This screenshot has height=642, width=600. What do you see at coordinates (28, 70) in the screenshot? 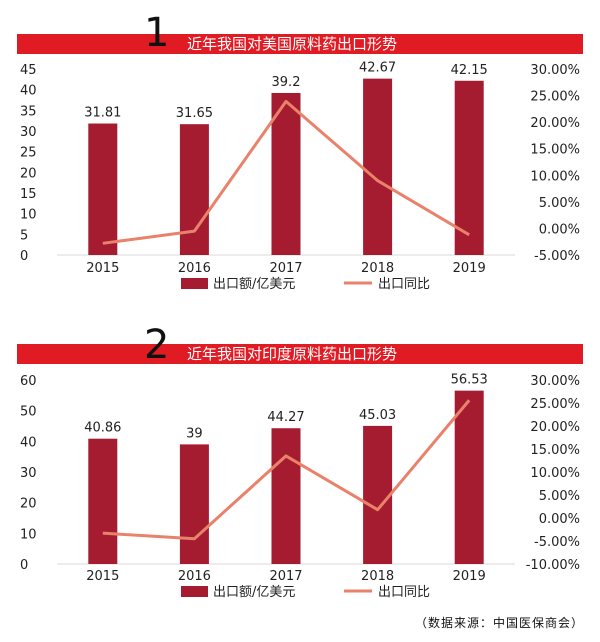
I see `y-tick-label: 45` at bounding box center [28, 70].